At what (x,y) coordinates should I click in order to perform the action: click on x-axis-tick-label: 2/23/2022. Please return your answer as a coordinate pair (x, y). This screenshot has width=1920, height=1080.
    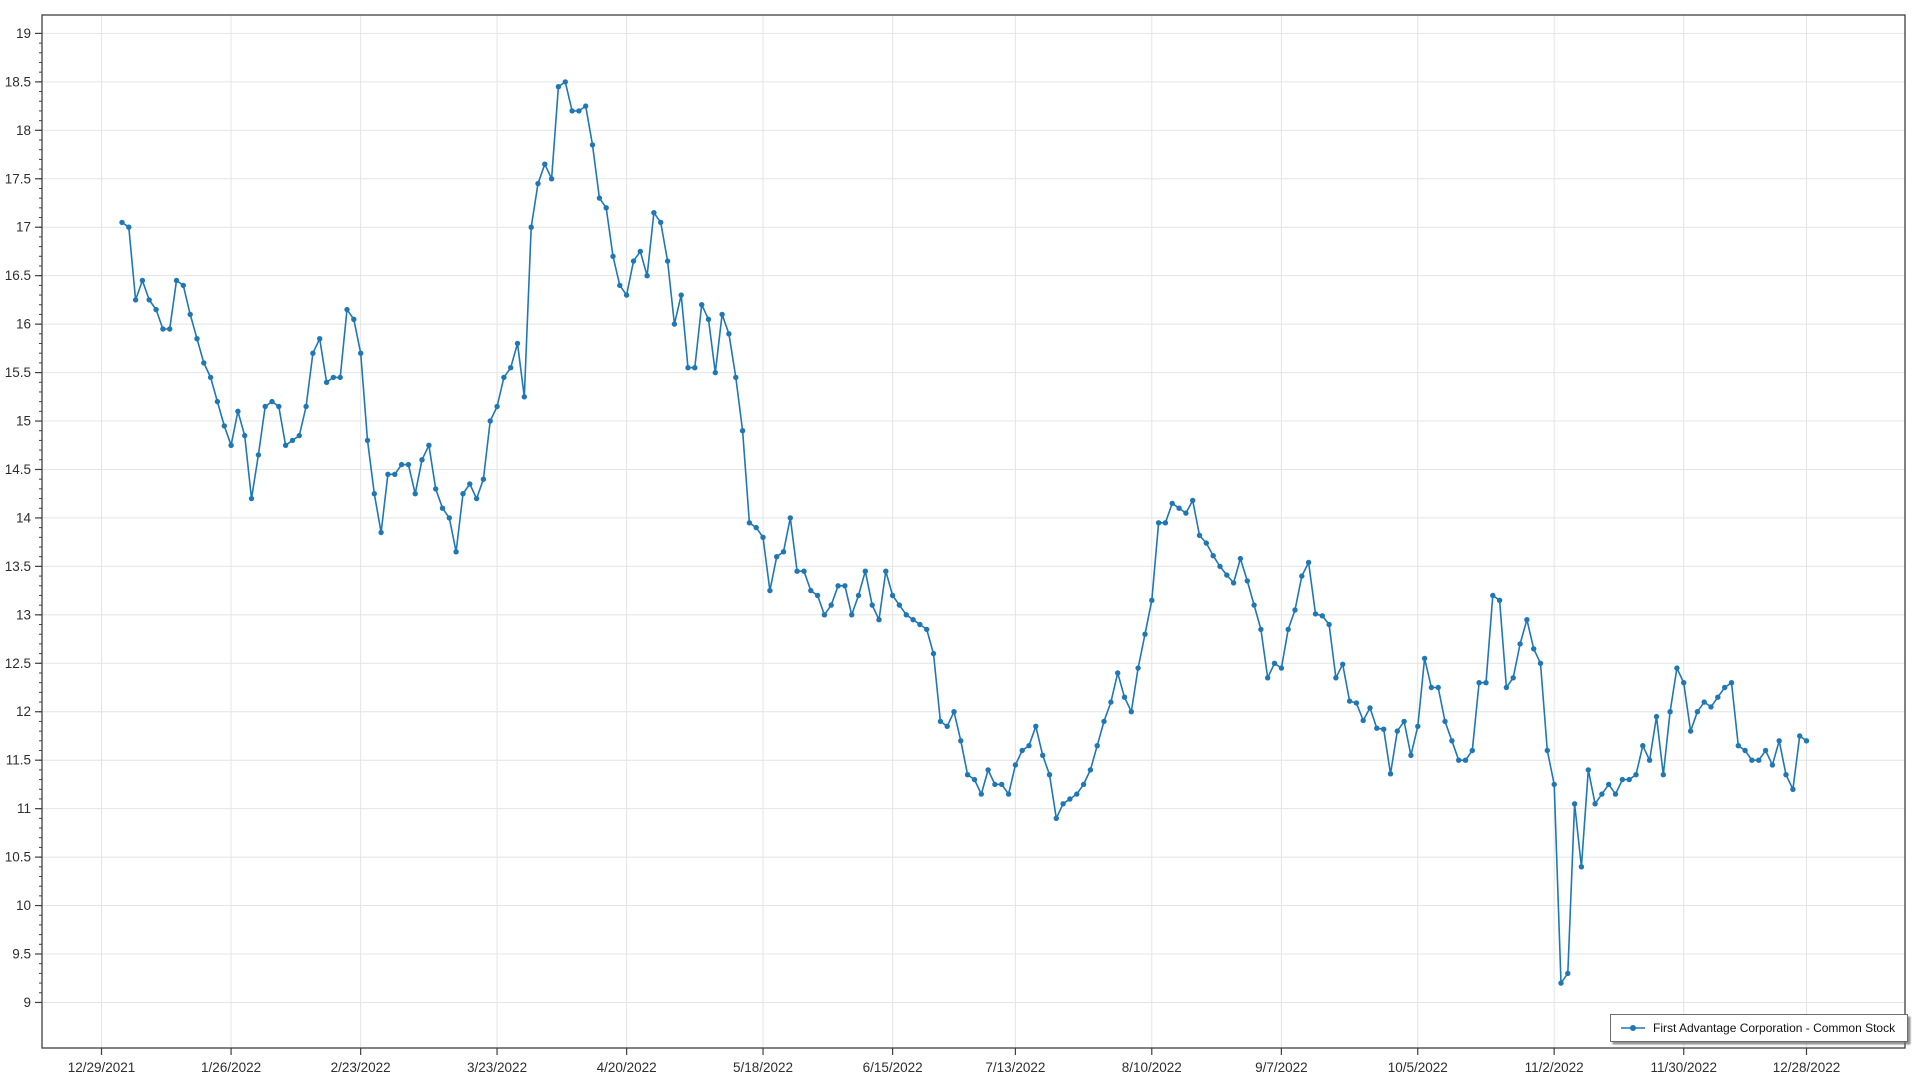
    Looking at the image, I should click on (361, 1067).